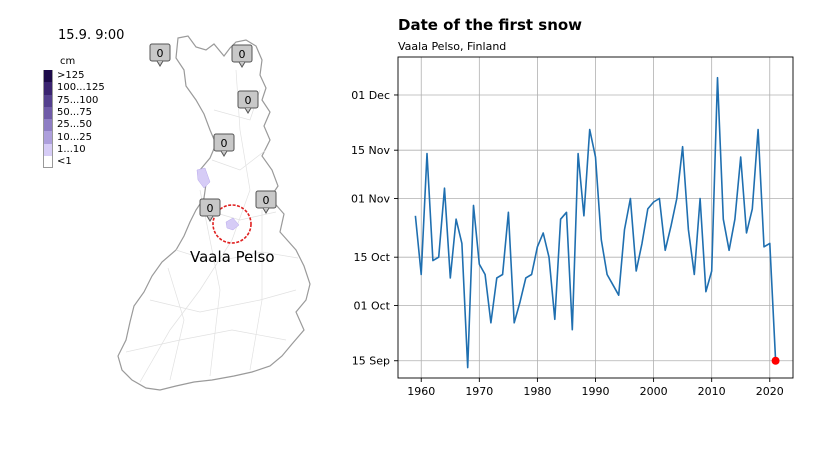  What do you see at coordinates (371, 361) in the screenshot?
I see `y-tick-label: 15 Sep` at bounding box center [371, 361].